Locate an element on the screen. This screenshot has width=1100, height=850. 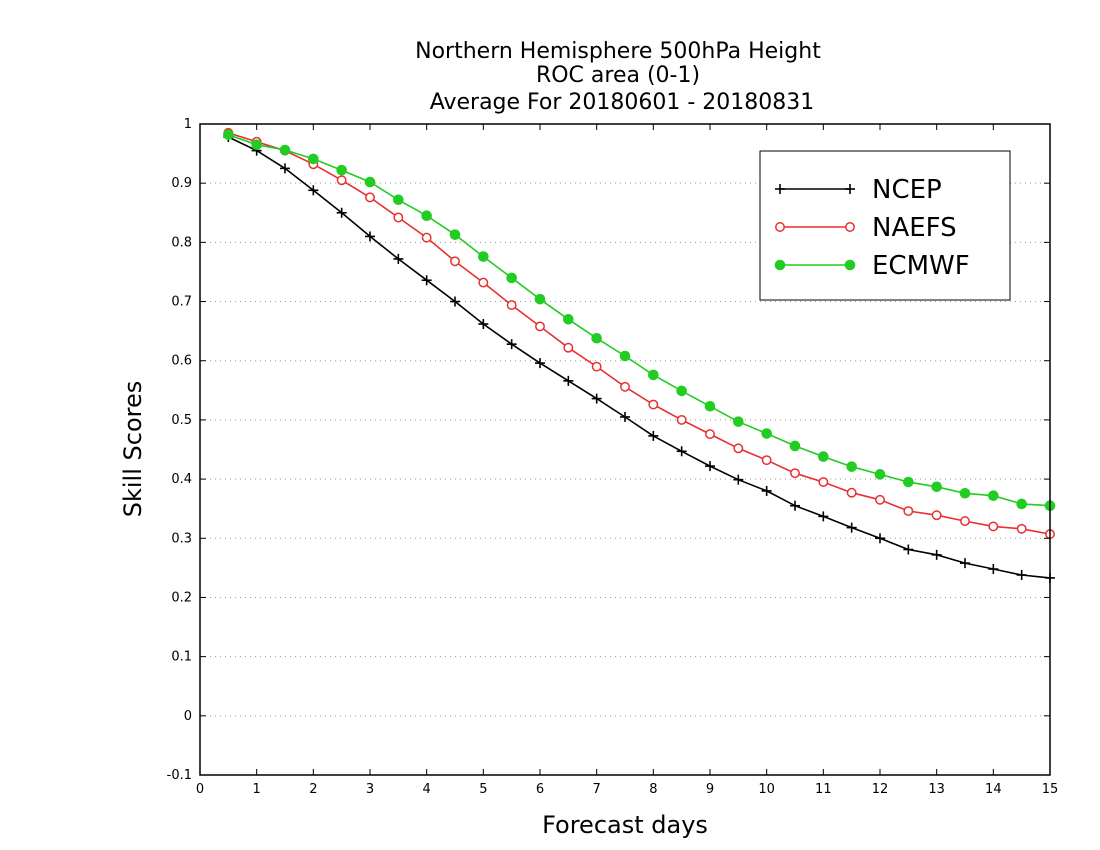
x-tick-label: 3 is located at coordinates (370, 789).